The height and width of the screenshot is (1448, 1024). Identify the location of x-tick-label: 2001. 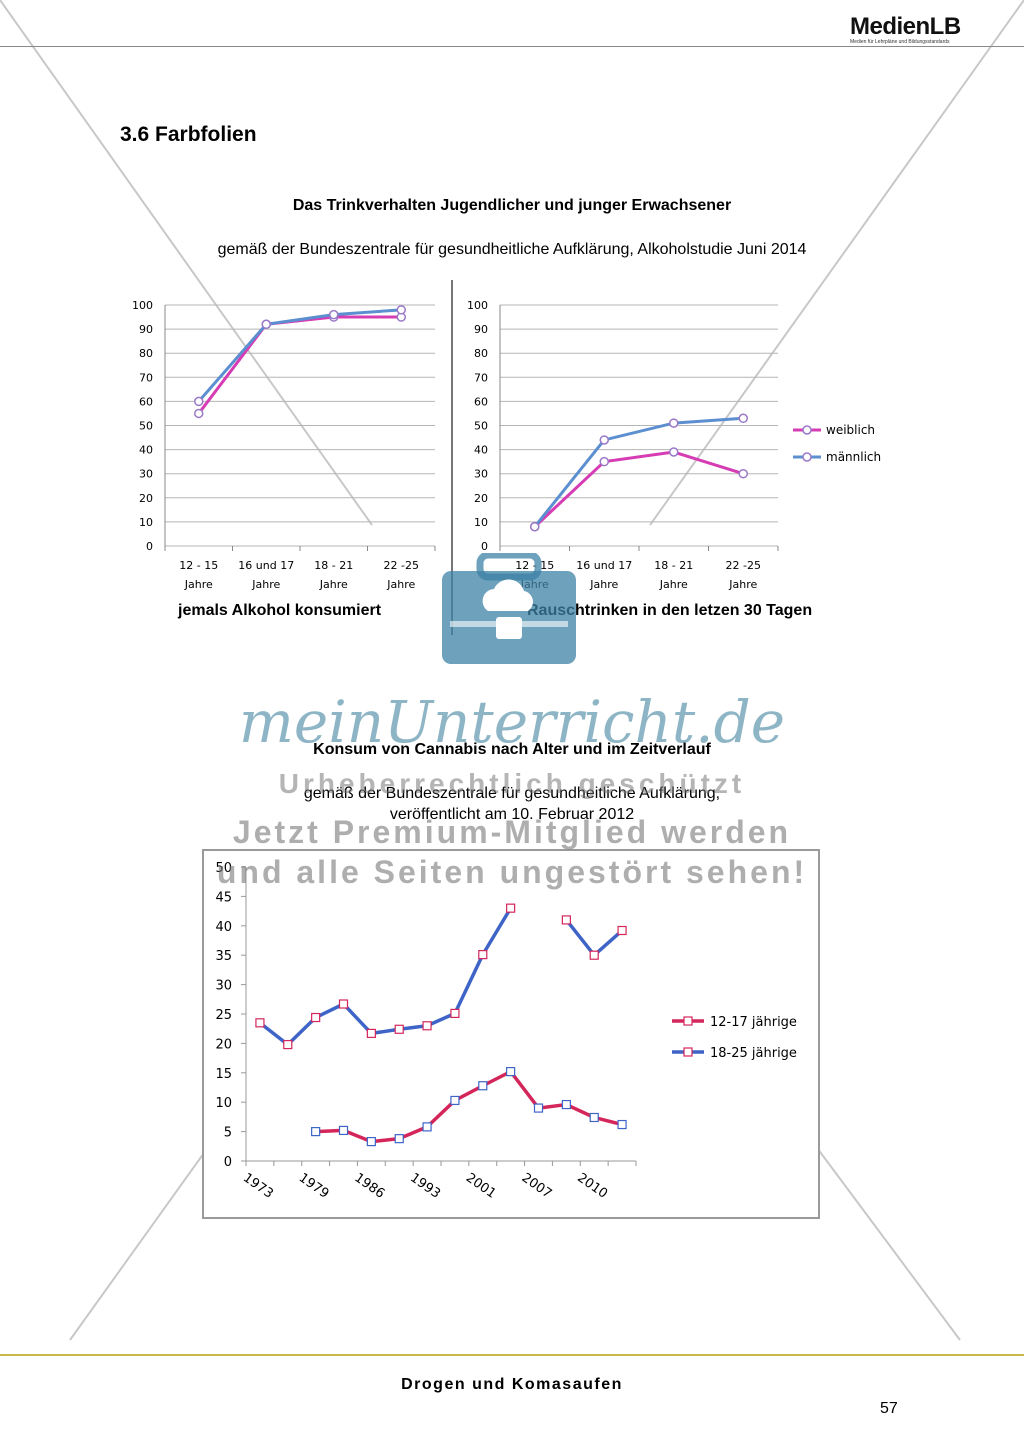
(481, 1185).